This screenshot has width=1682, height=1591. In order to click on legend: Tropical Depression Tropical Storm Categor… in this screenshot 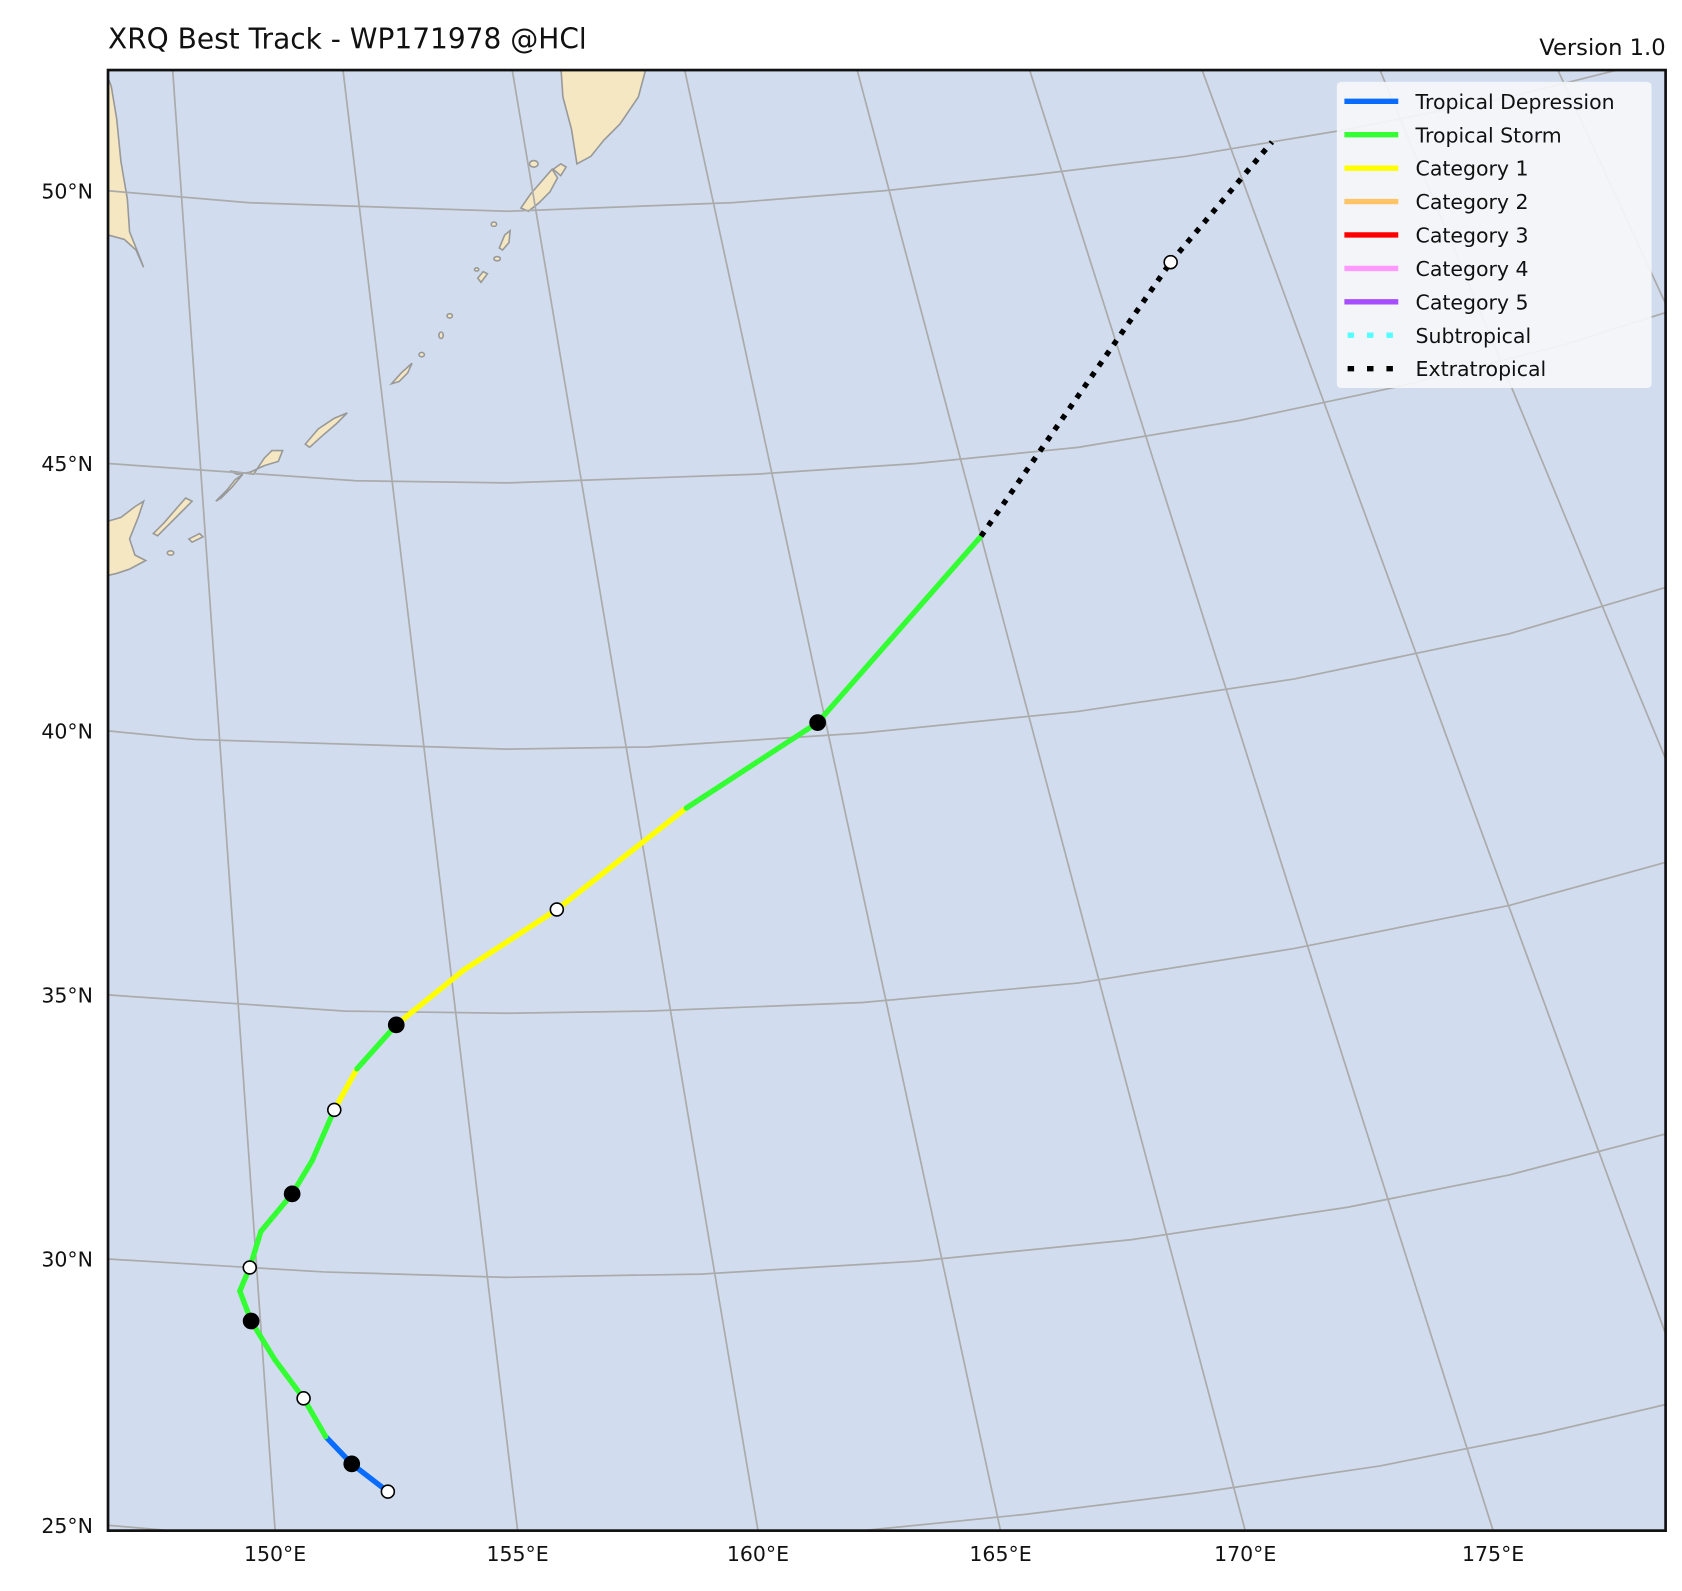, I will do `click(1494, 235)`.